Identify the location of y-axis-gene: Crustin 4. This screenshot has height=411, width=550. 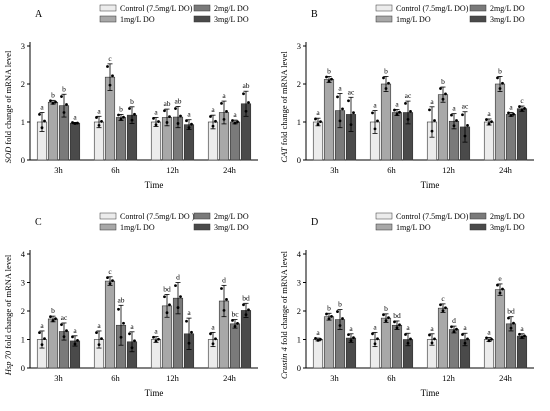
(284, 362).